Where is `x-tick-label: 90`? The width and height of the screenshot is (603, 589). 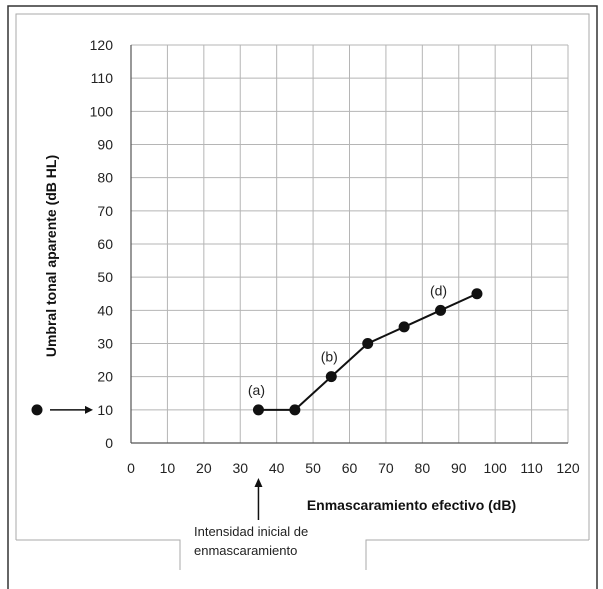 x-tick-label: 90 is located at coordinates (459, 468).